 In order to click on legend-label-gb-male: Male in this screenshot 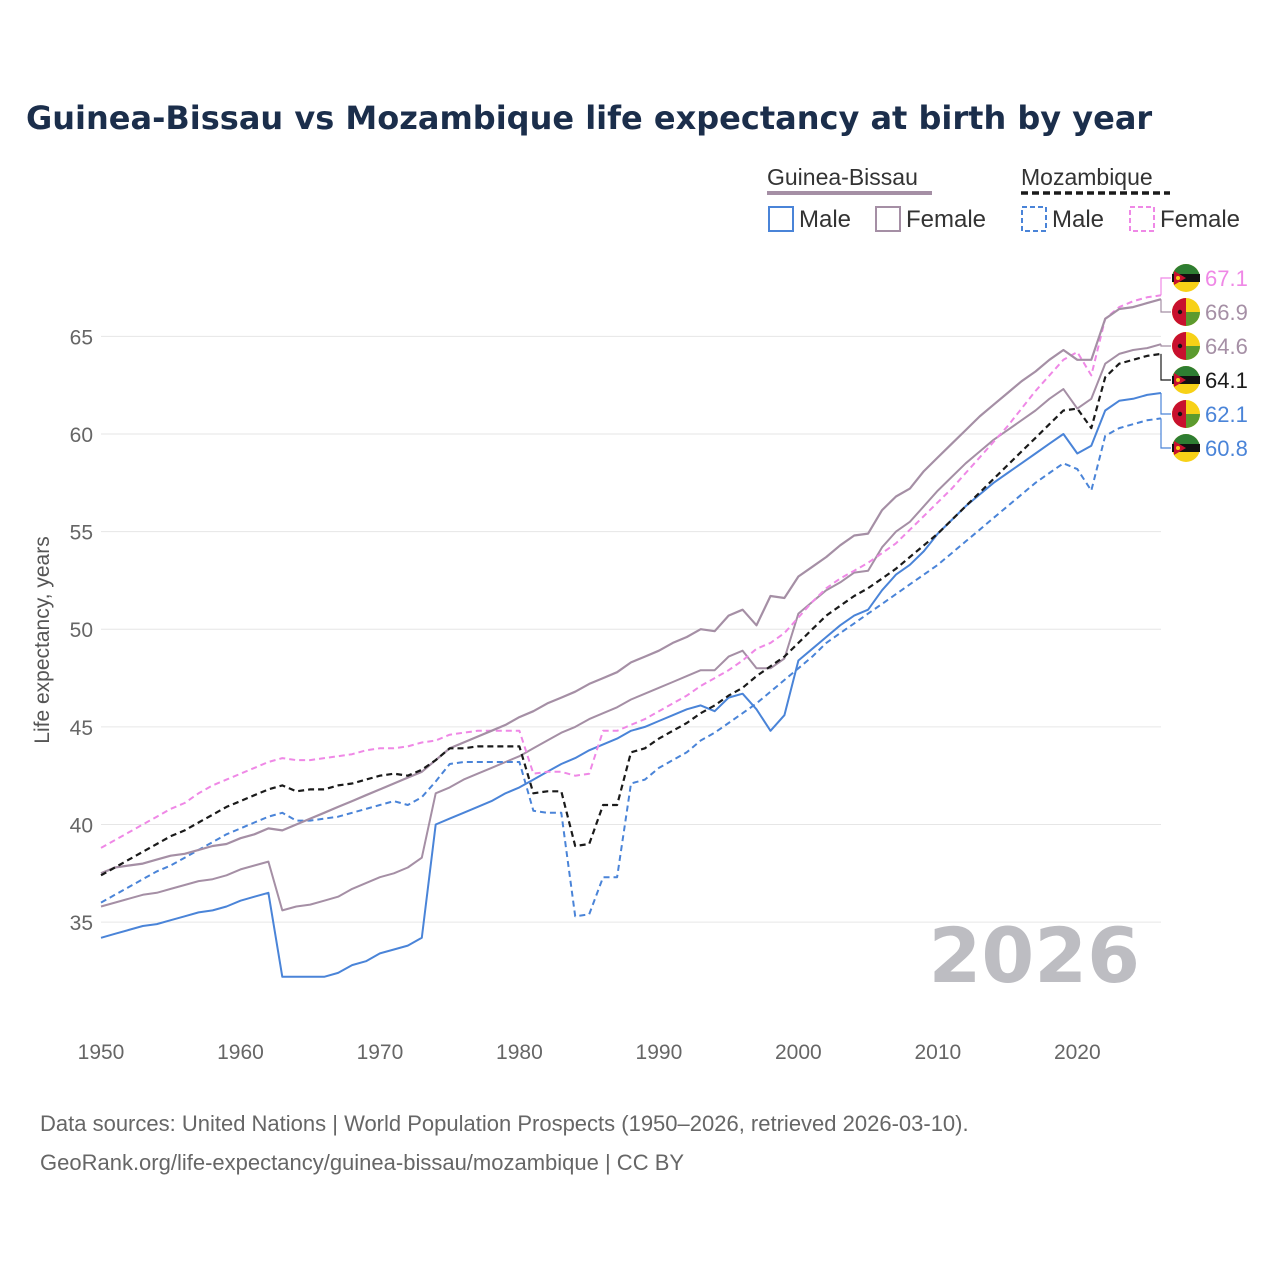, I will do `click(825, 219)`.